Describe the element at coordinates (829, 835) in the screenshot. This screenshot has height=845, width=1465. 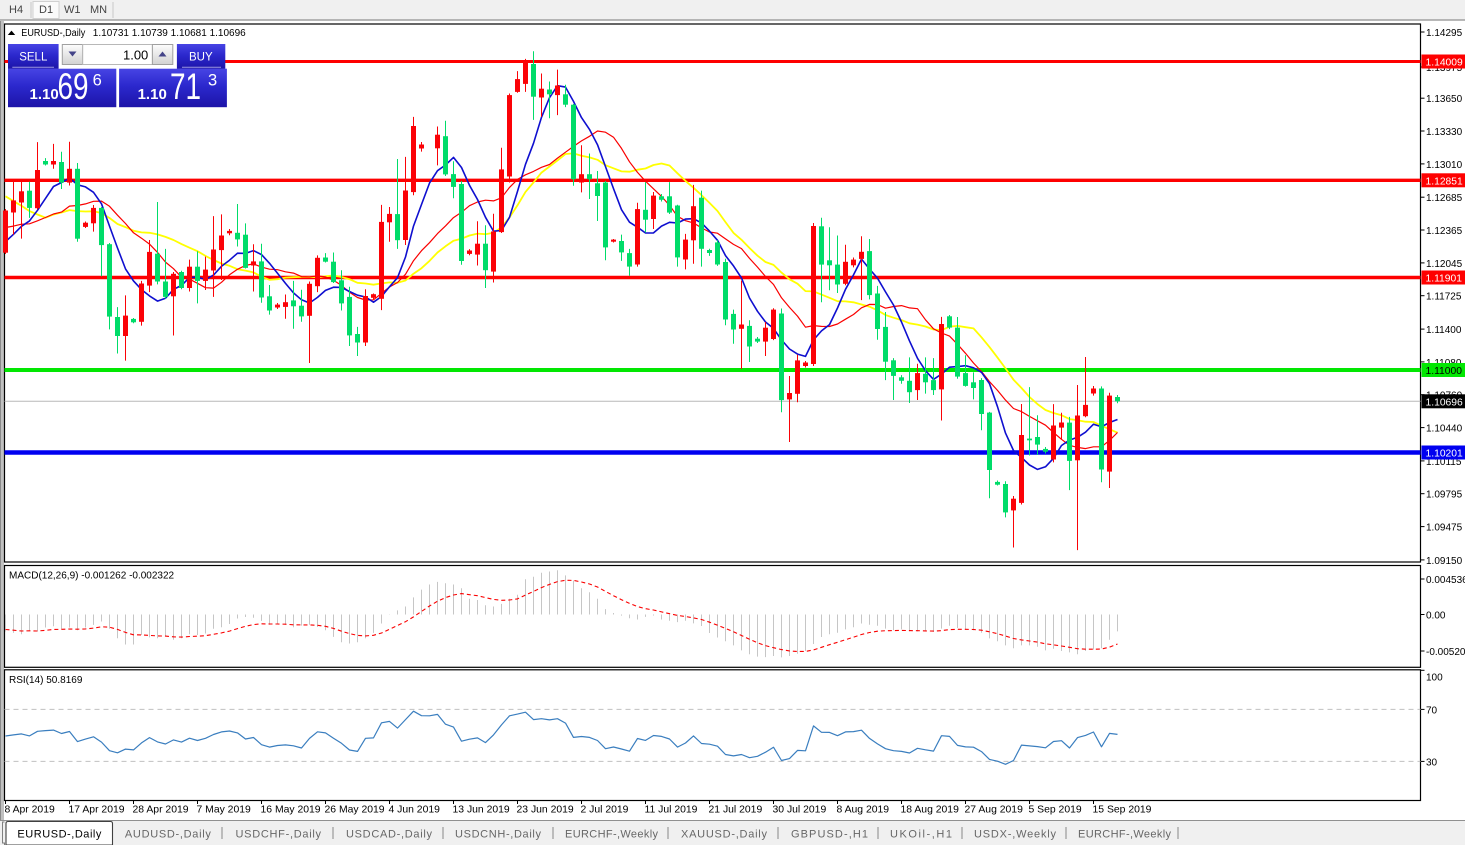
I see `svg-text: GBPUSD-,H1` at that location.